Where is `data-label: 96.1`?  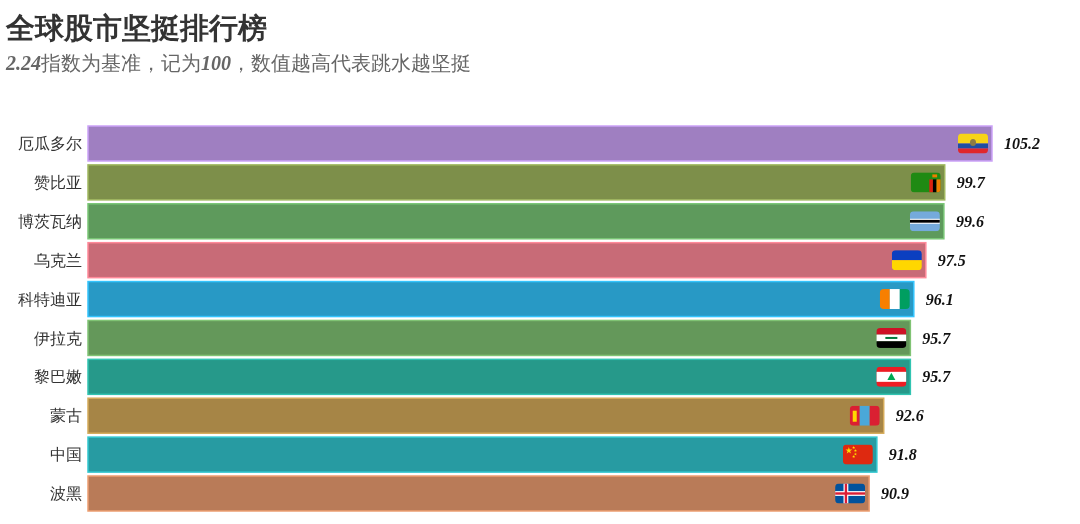 data-label: 96.1 is located at coordinates (939, 299).